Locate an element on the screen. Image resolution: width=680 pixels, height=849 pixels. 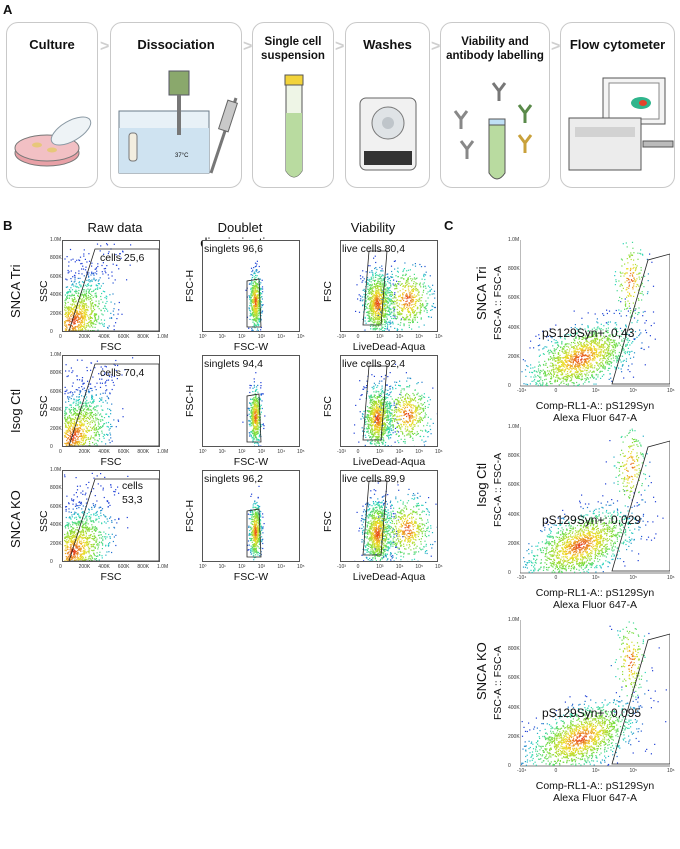
tick-label: 10⁰ is located at coordinates (203, 337).